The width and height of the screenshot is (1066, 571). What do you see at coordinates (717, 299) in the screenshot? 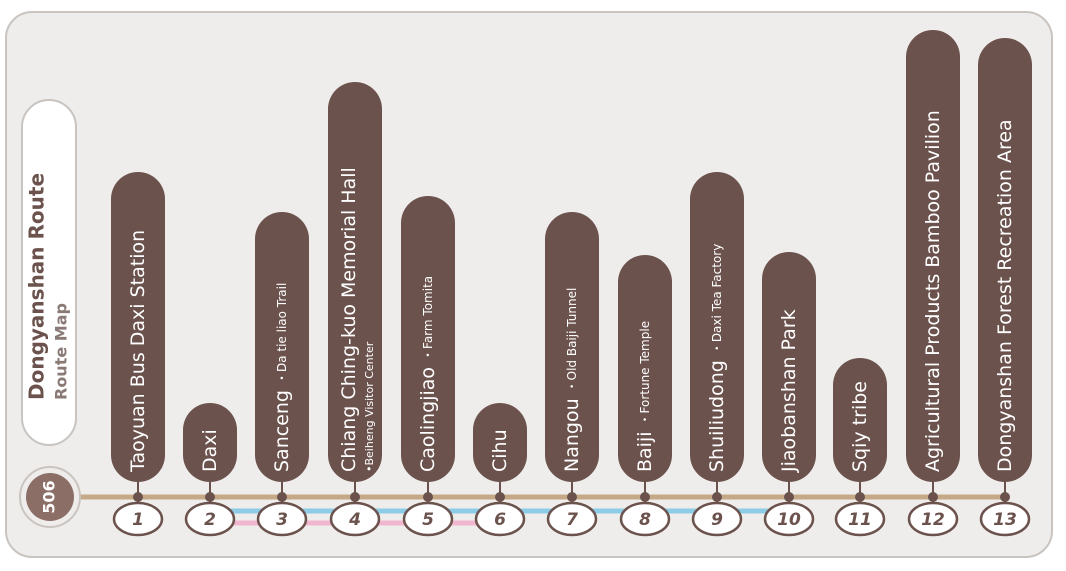
I see `stop-note: ・Daxi Tea Factory` at bounding box center [717, 299].